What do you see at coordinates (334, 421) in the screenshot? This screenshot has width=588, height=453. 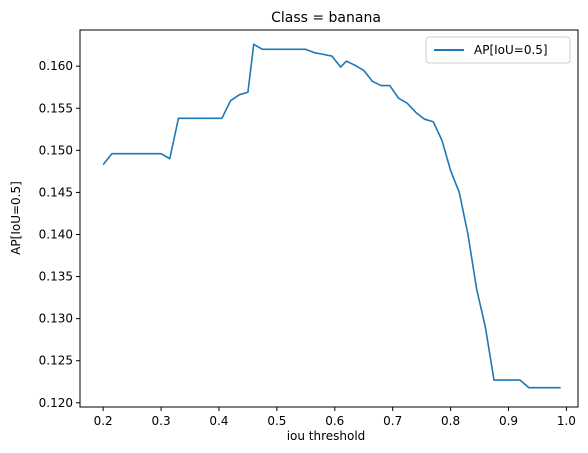 I see `x-tick-label: 0.6` at bounding box center [334, 421].